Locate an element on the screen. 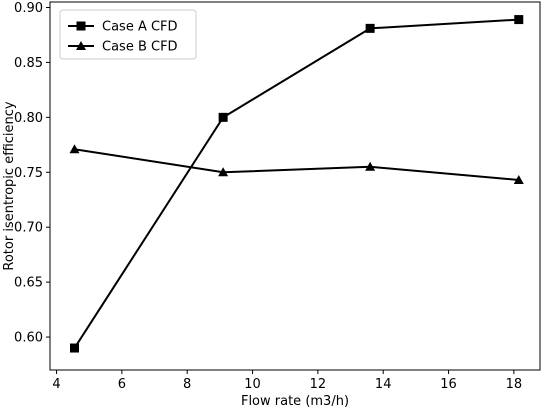  y-tick-label: 0.60 is located at coordinates (28, 338).